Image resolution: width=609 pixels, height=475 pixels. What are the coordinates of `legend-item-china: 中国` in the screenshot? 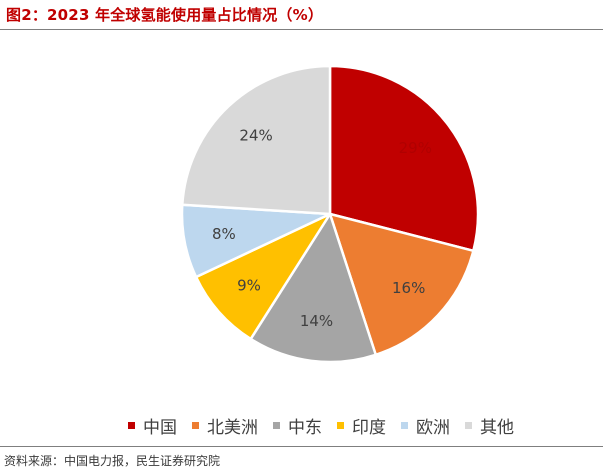 It's located at (152, 425).